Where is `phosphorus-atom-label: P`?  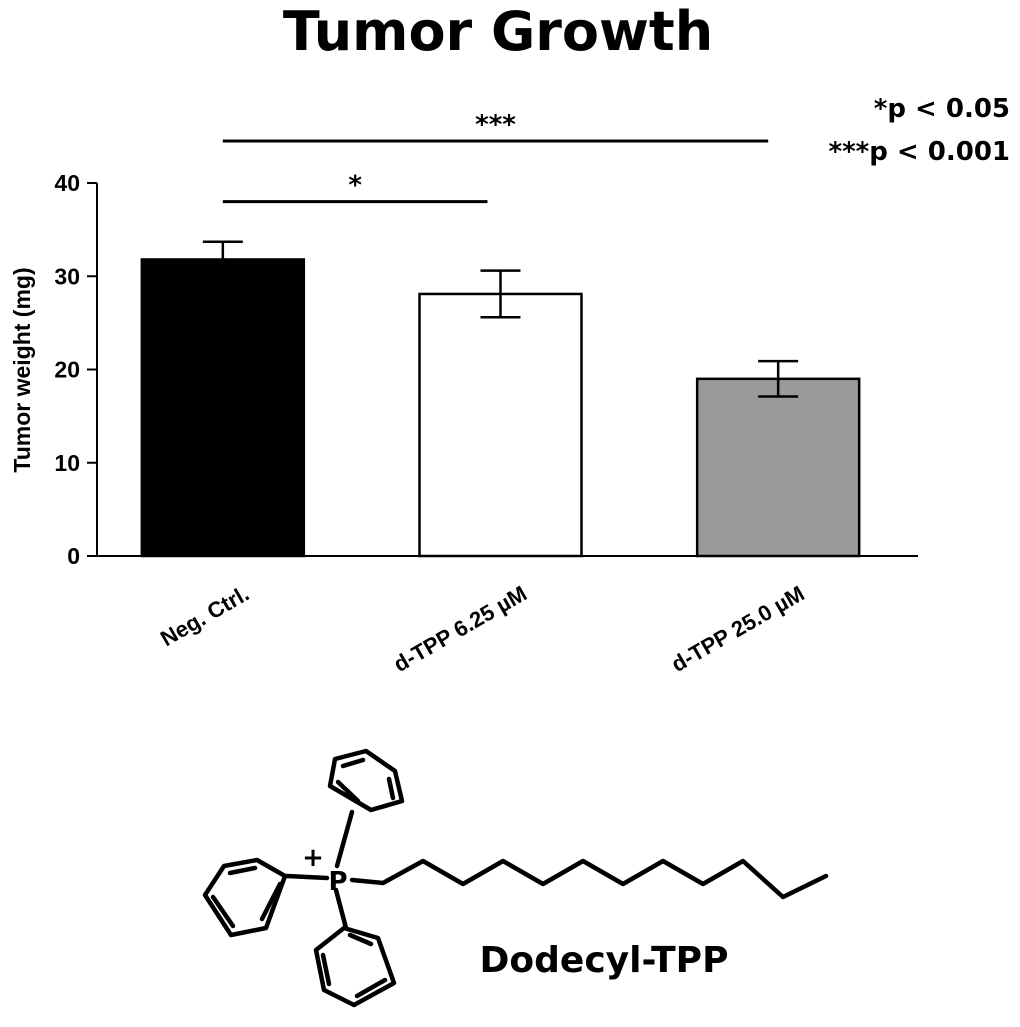 phosphorus-atom-label: P is located at coordinates (337, 882).